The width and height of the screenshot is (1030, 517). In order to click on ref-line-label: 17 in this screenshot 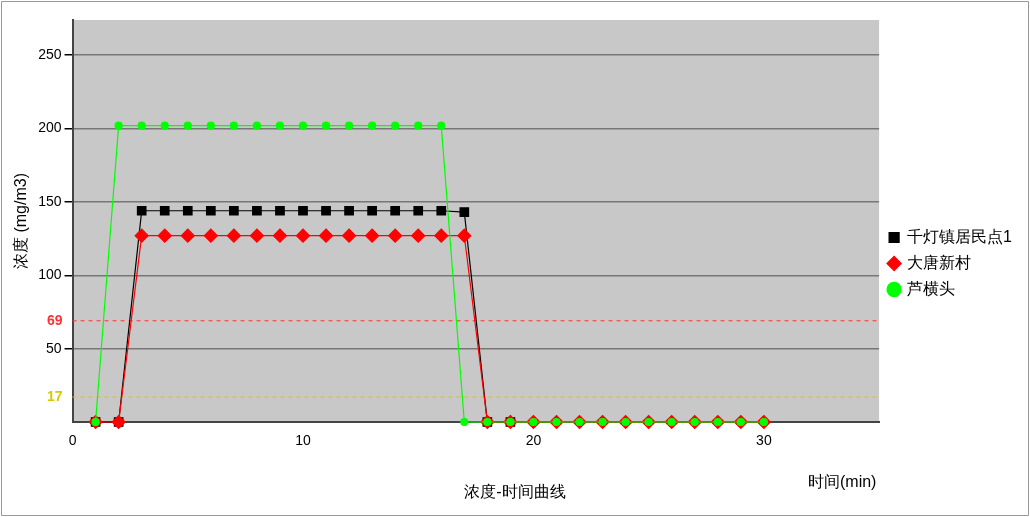, I will do `click(54, 395)`.